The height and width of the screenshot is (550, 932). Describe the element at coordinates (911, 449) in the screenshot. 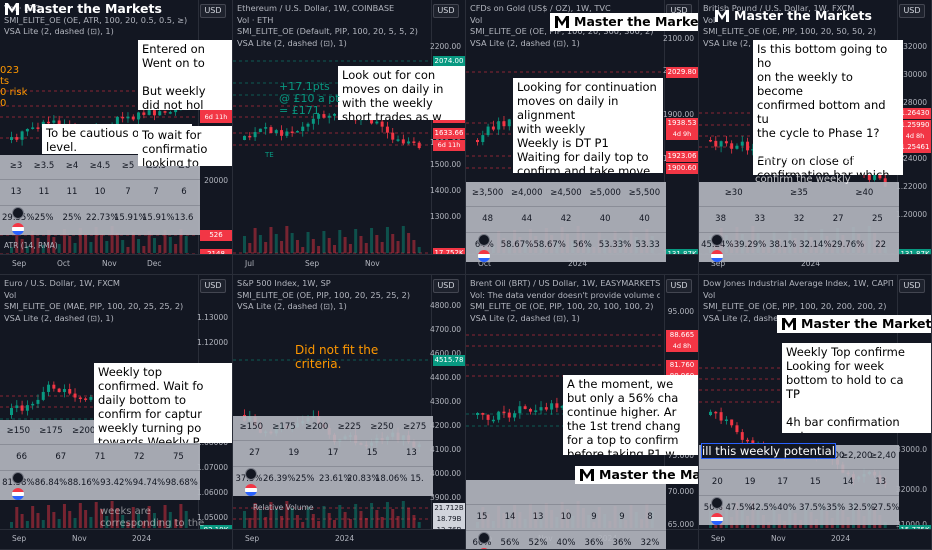

I see `price-tick: 33000.0` at that location.